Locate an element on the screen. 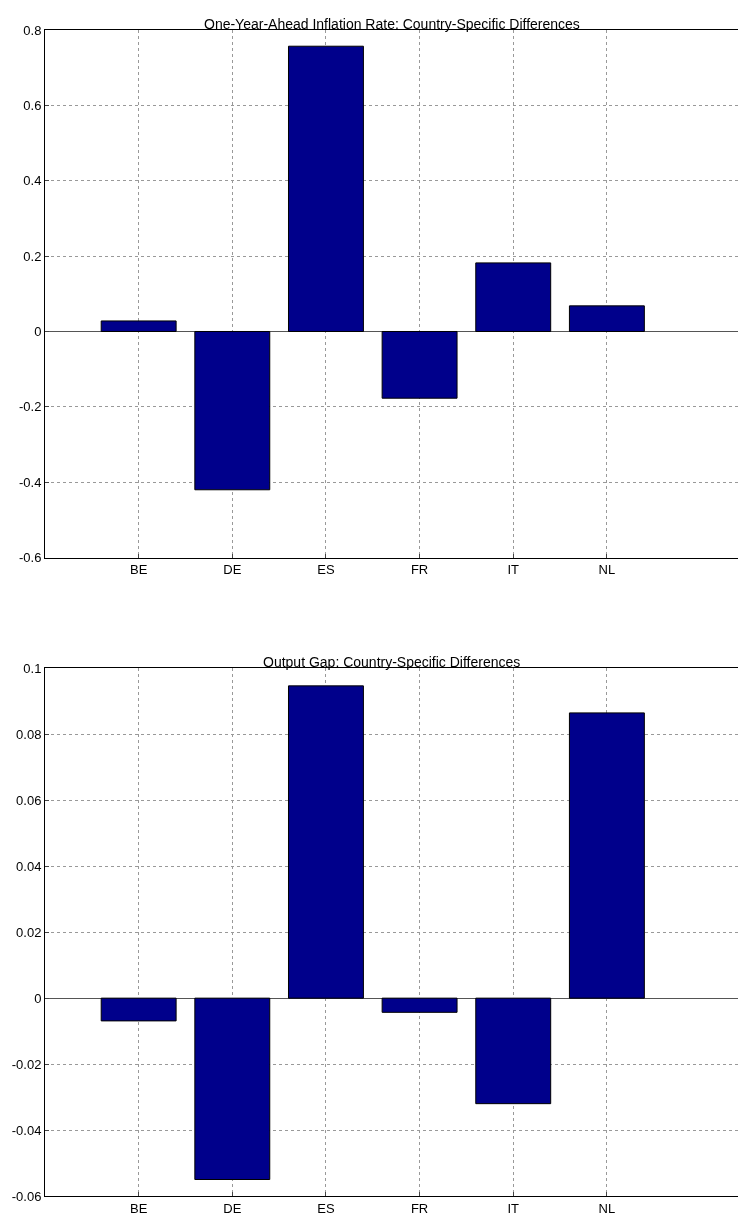 The height and width of the screenshot is (1226, 738). y-tick-label: -0.02 is located at coordinates (26, 1064).